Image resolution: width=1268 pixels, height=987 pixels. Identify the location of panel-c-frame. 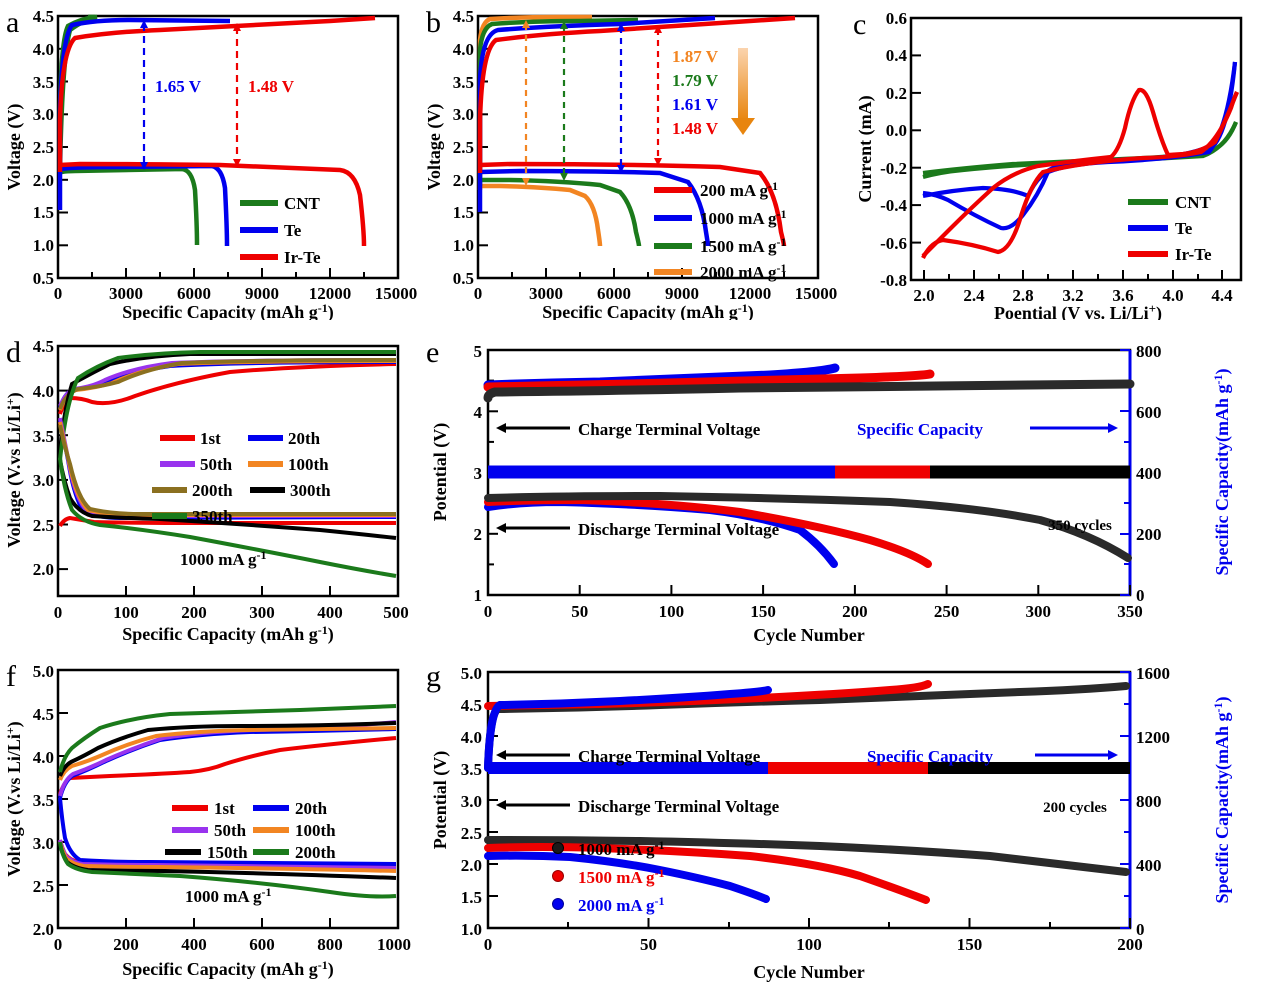
(1076, 149).